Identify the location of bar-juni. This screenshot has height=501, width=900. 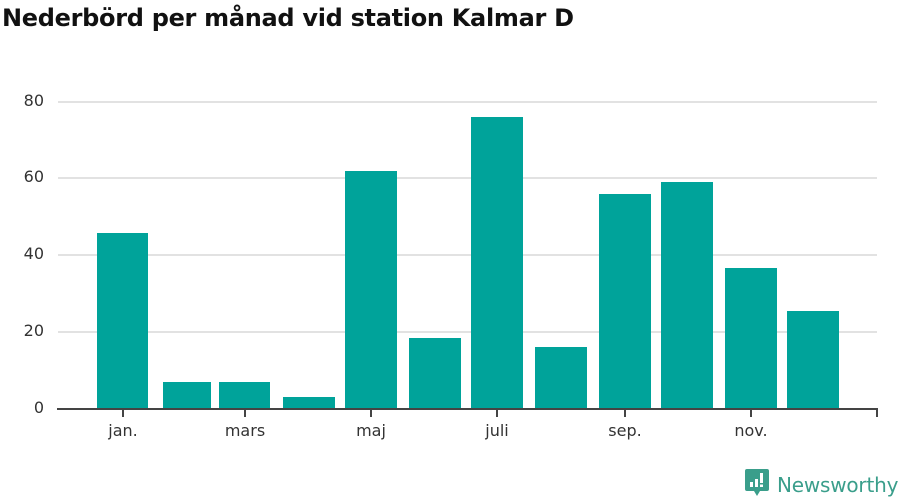
(435, 373).